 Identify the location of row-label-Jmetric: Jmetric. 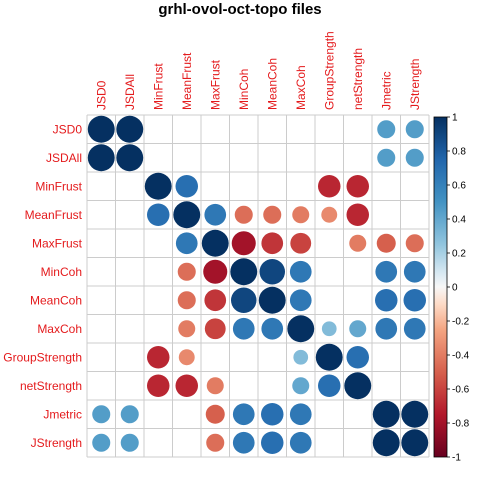
(62, 414).